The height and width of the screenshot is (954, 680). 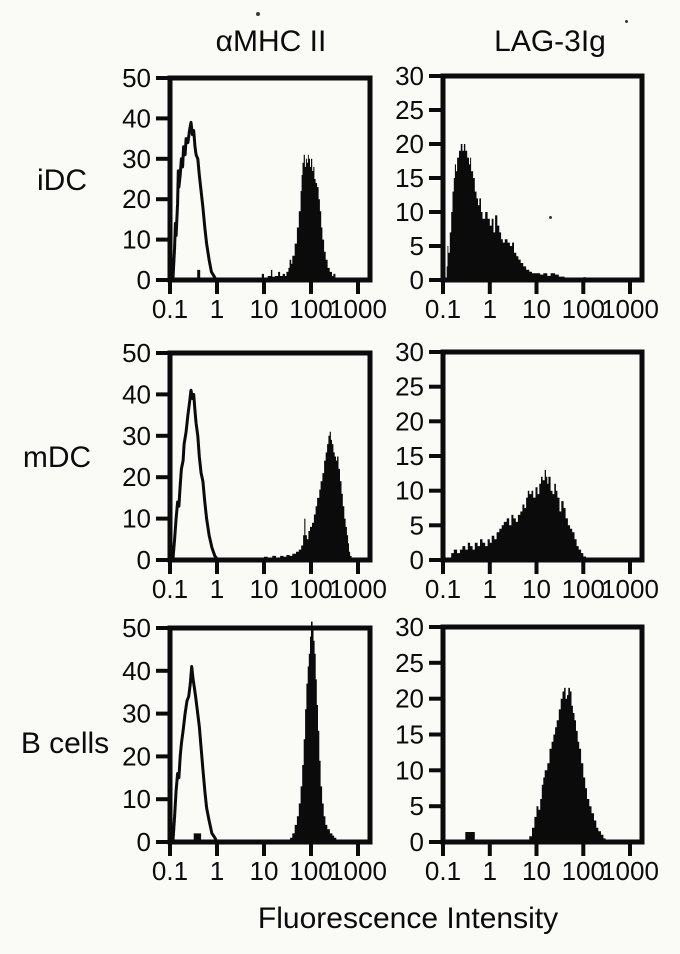 What do you see at coordinates (408, 918) in the screenshot?
I see `x-axis-title: Fluorescence Intensity` at bounding box center [408, 918].